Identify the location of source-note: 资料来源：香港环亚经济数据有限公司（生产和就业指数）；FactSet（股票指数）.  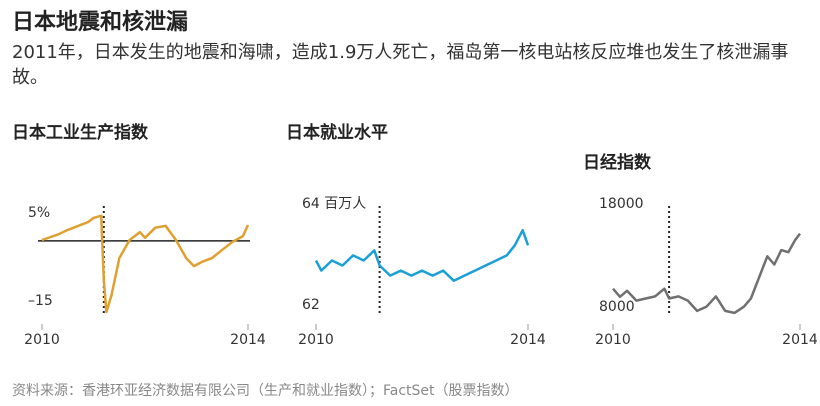
(265, 391).